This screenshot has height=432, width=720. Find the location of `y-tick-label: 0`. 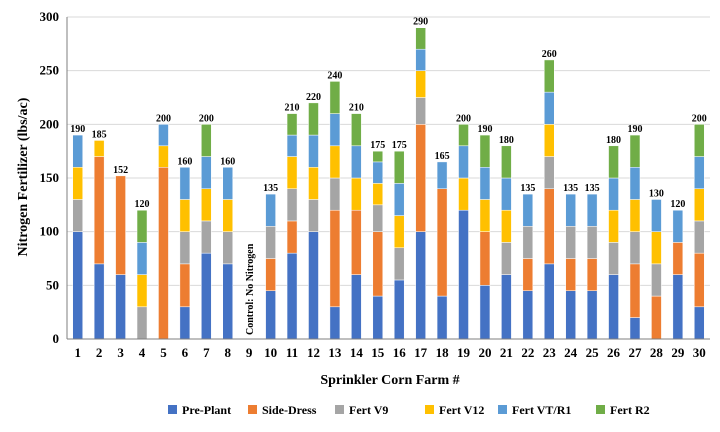

y-tick-label: 0 is located at coordinates (56, 338).